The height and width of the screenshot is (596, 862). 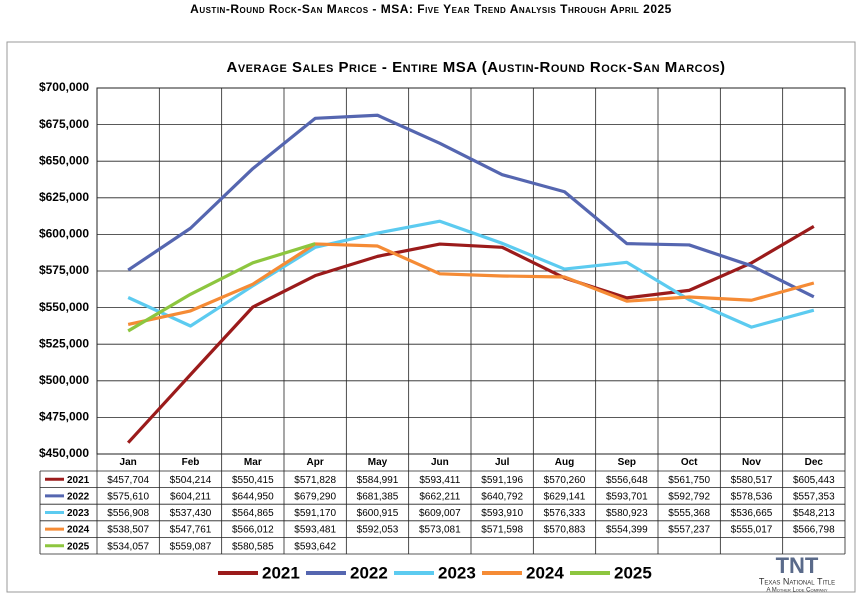 What do you see at coordinates (78, 513) in the screenshot?
I see `table-row-label: 2023` at bounding box center [78, 513].